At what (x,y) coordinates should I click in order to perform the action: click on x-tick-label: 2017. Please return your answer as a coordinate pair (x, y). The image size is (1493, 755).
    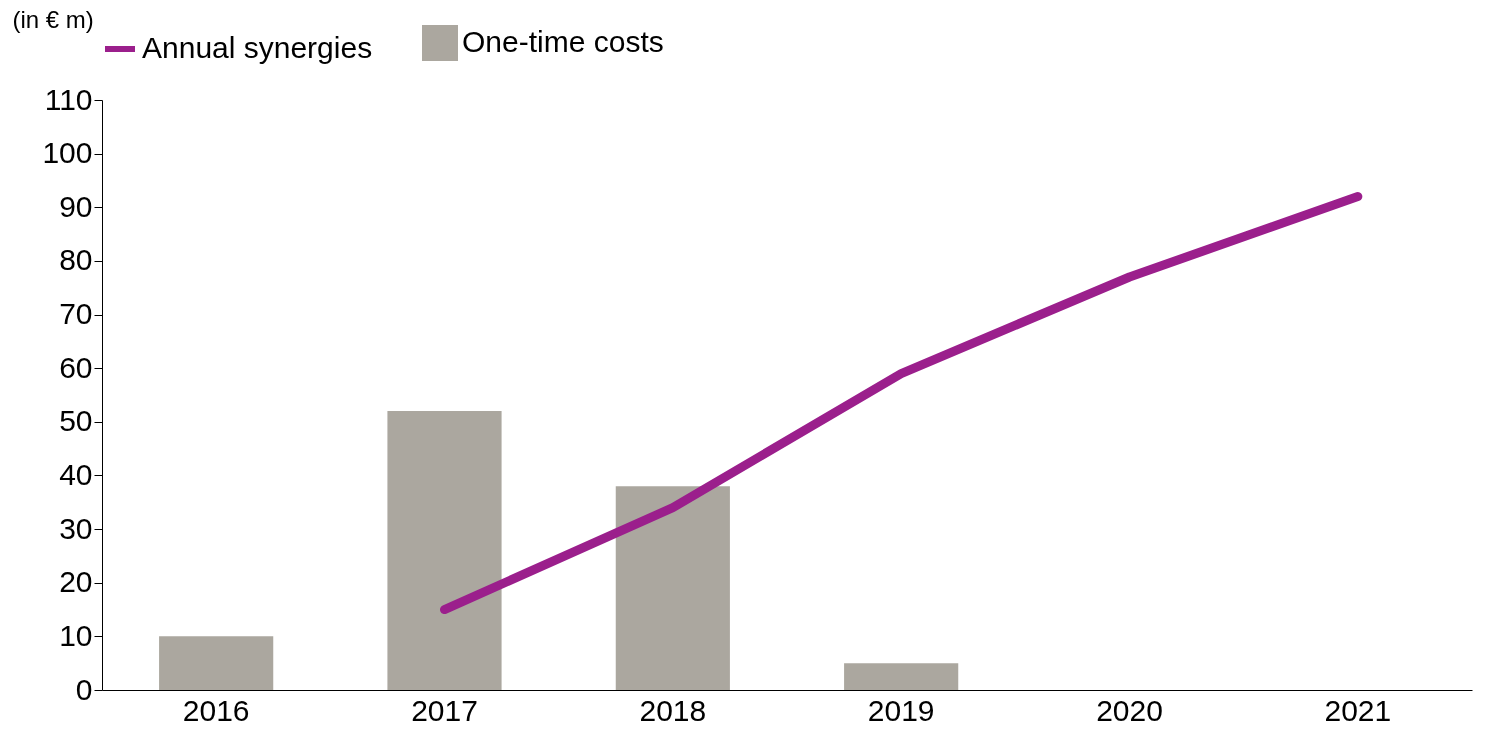
    Looking at the image, I should click on (444, 710).